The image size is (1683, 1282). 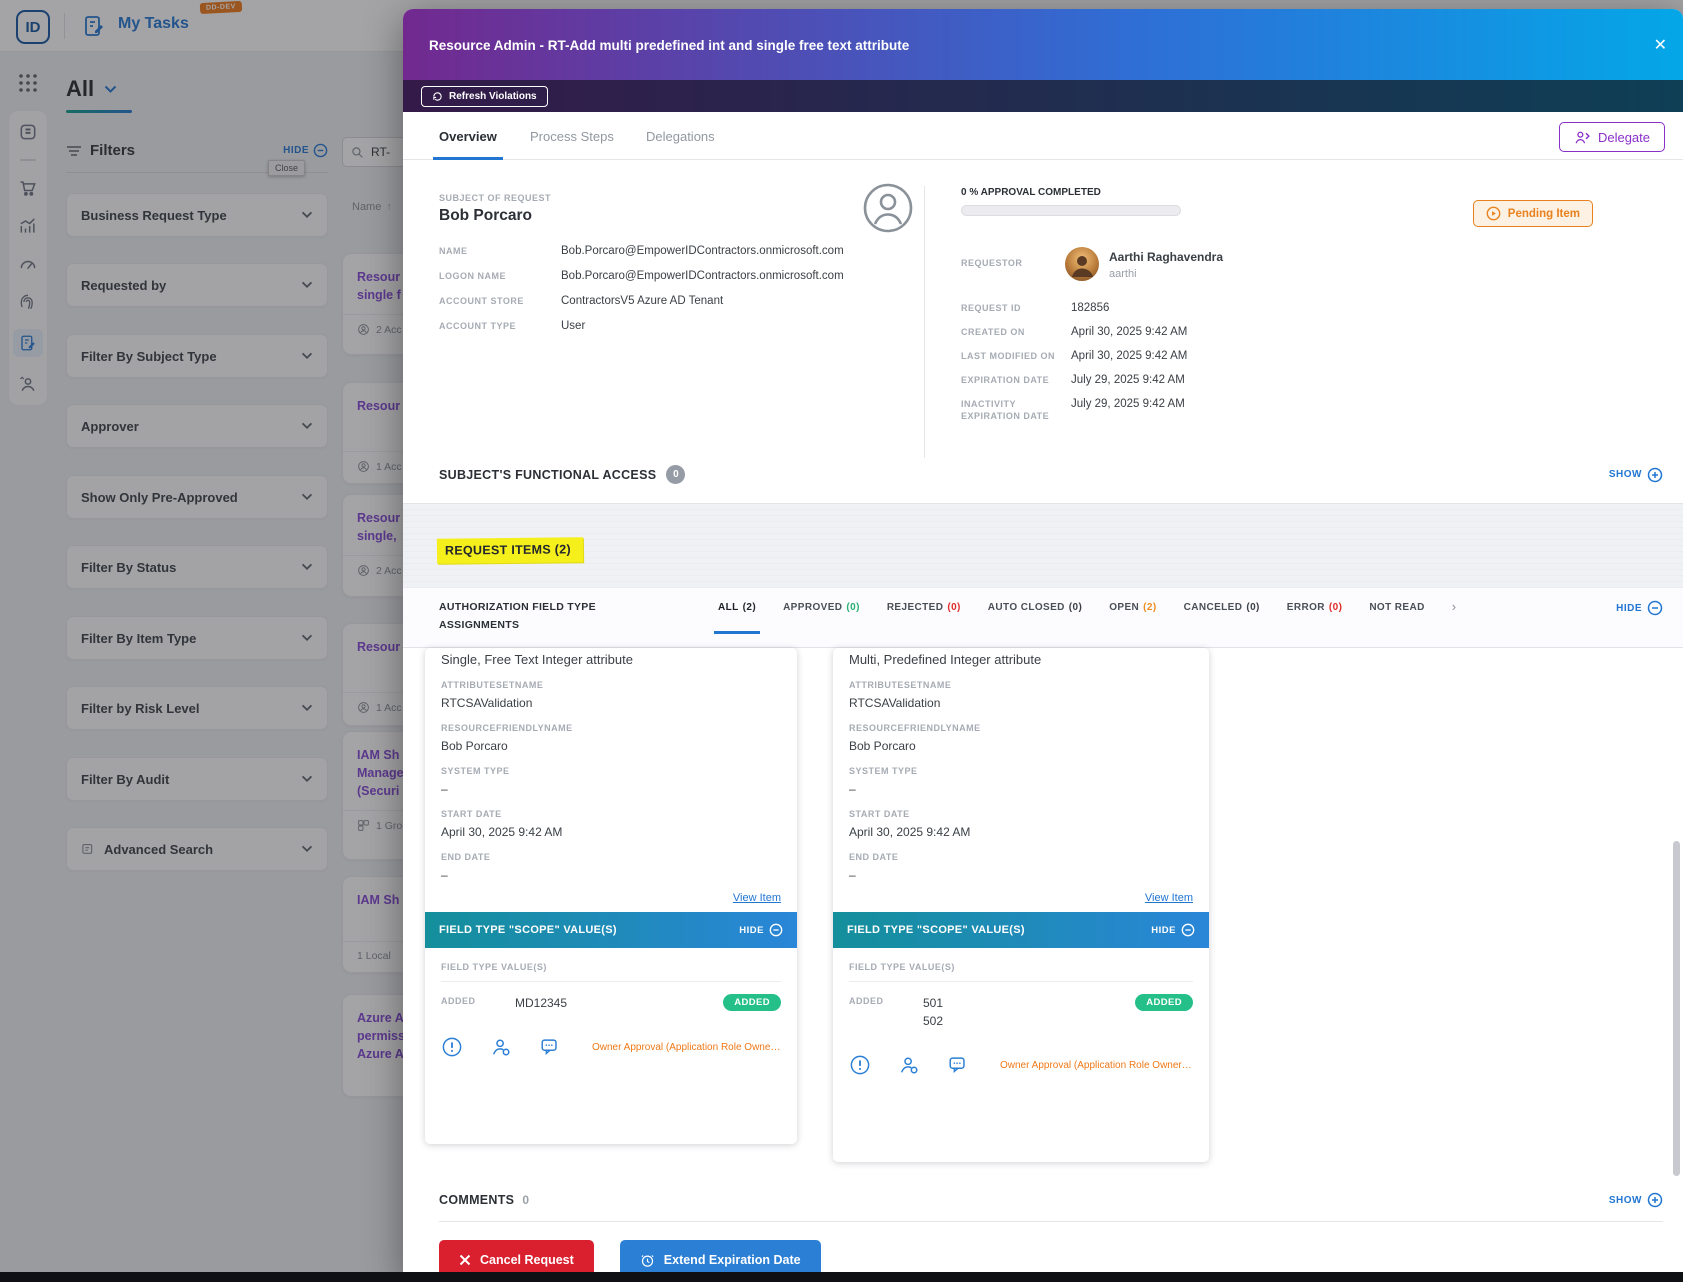 I want to click on task-title: Manage, so click(x=380, y=773).